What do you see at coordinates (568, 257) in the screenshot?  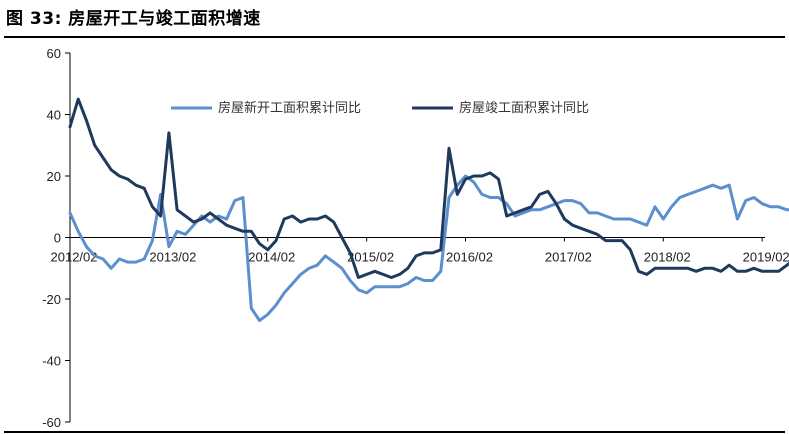 I see `x-tick-label: 2017/02` at bounding box center [568, 257].